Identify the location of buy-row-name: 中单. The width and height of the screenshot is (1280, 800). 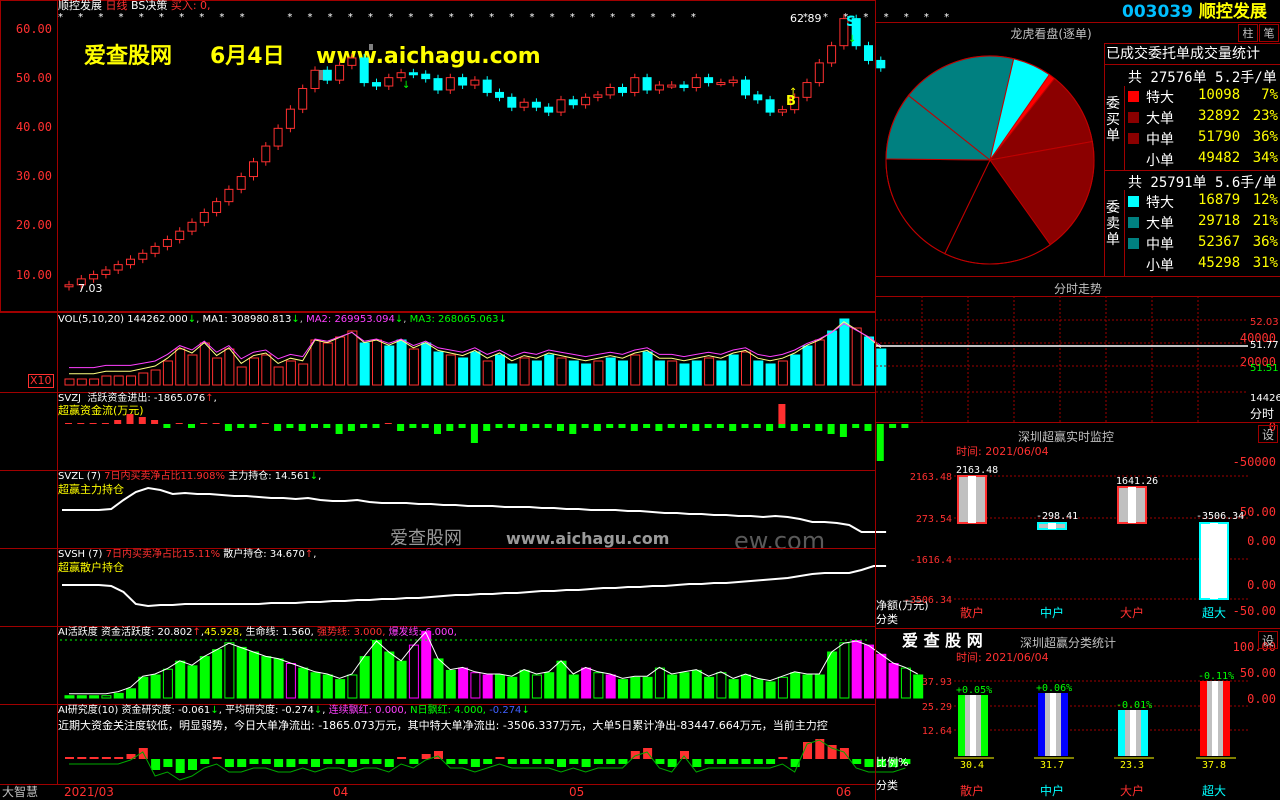
(1160, 140).